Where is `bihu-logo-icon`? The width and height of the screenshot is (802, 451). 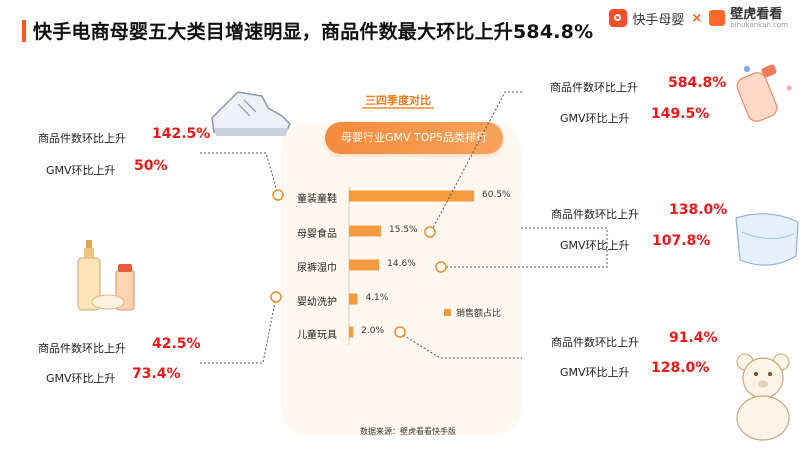
bihu-logo-icon is located at coordinates (717, 18).